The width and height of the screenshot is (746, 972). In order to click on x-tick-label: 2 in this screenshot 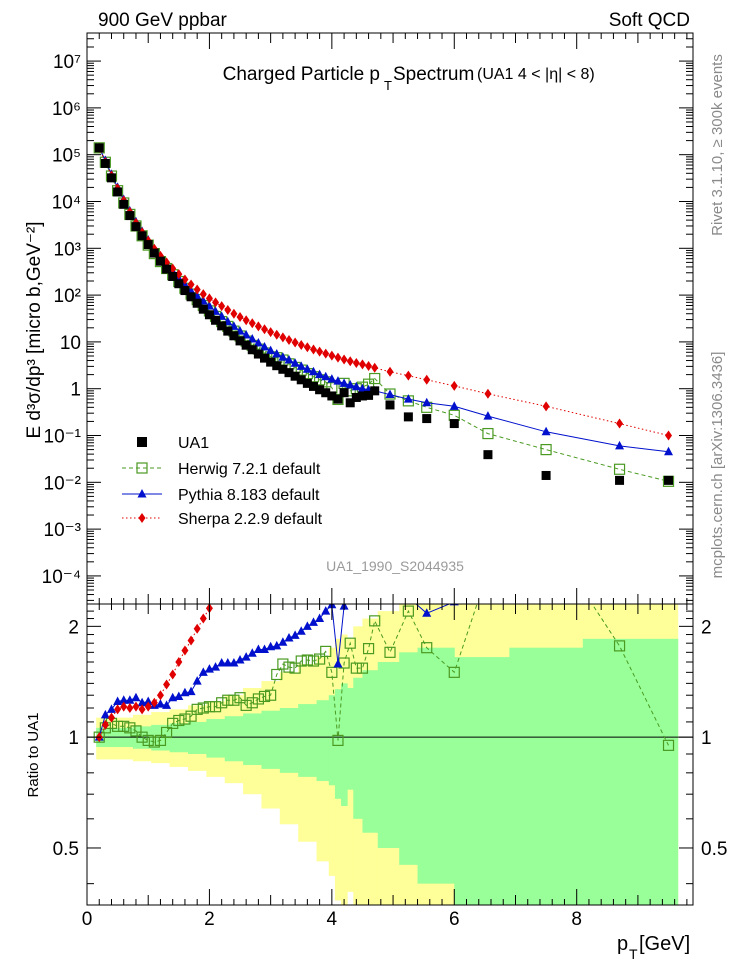, I will do `click(209, 919)`.